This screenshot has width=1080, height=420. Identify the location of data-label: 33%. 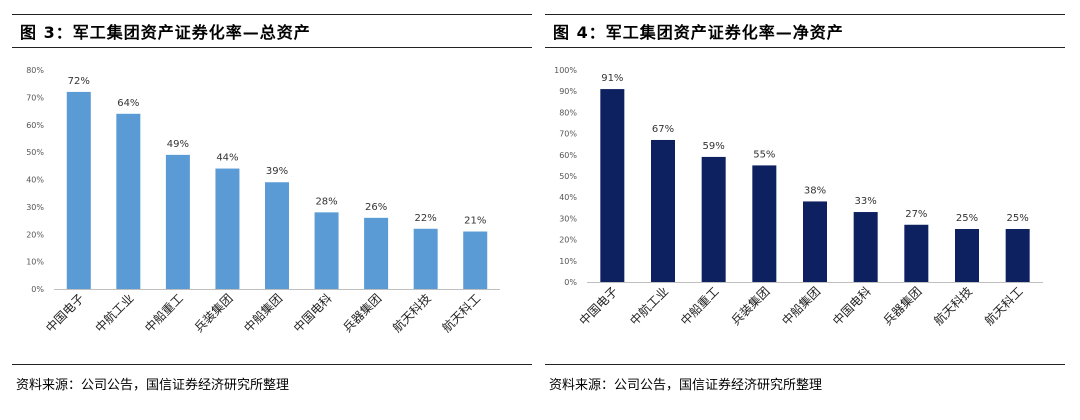
(866, 201).